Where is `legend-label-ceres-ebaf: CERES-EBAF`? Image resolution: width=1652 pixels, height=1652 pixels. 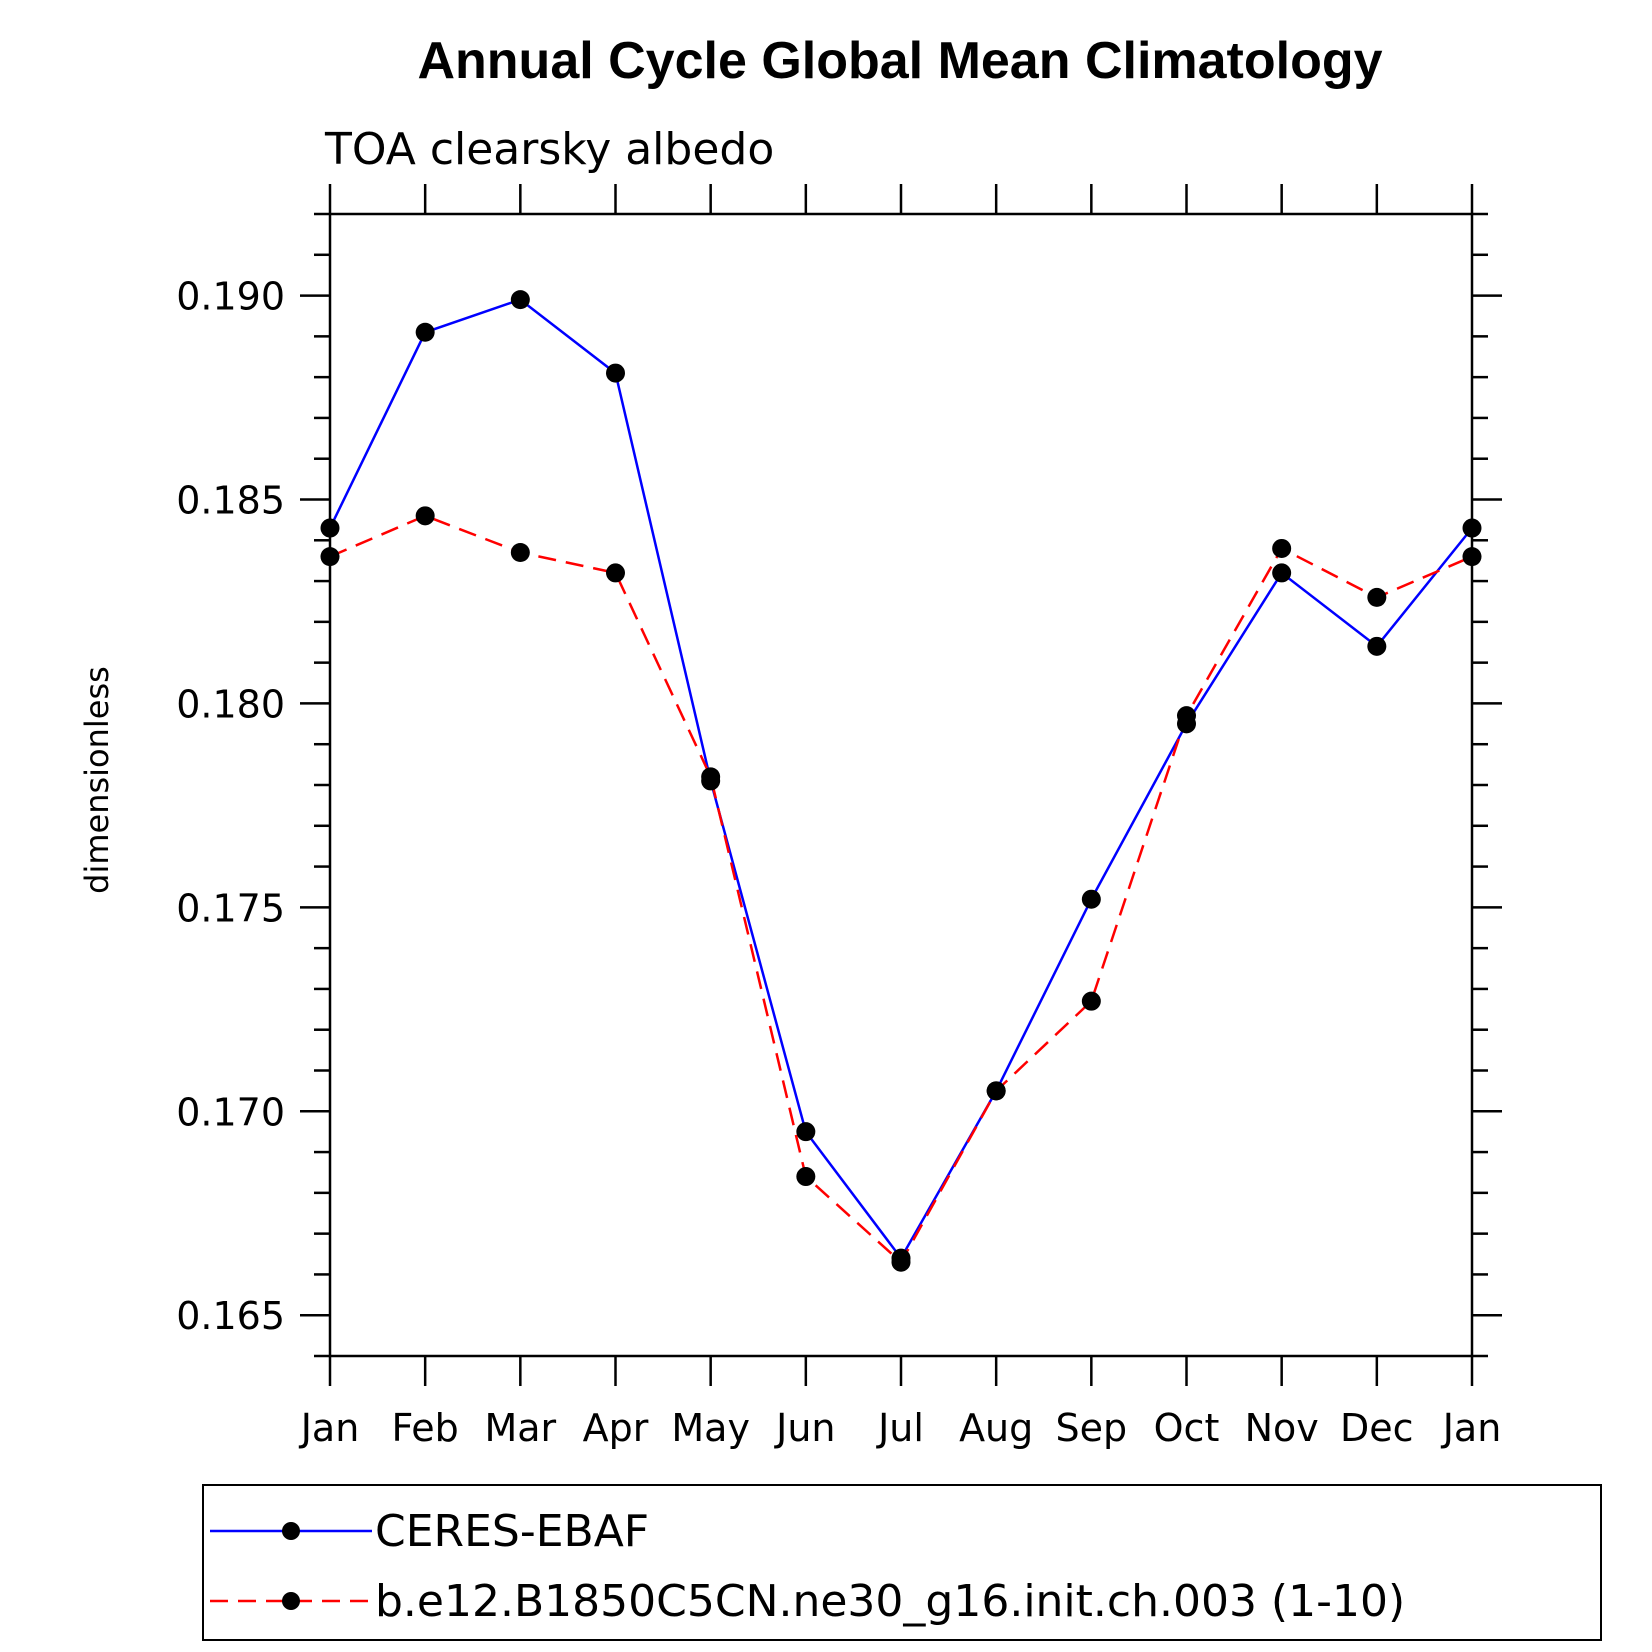
legend-label-ceres-ebaf: CERES-EBAF is located at coordinates (512, 1531).